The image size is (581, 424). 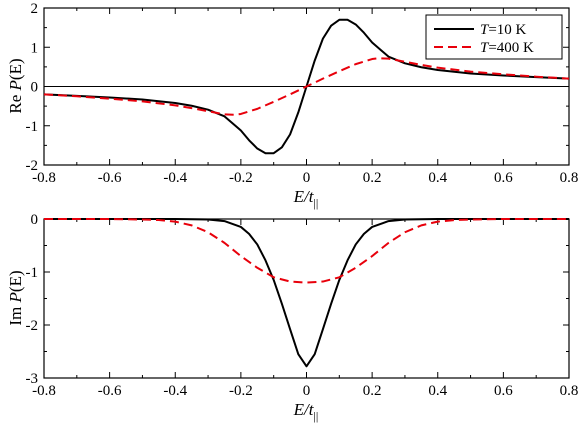 I want to click on y-axis-label: Re P(E), so click(x=15, y=85).